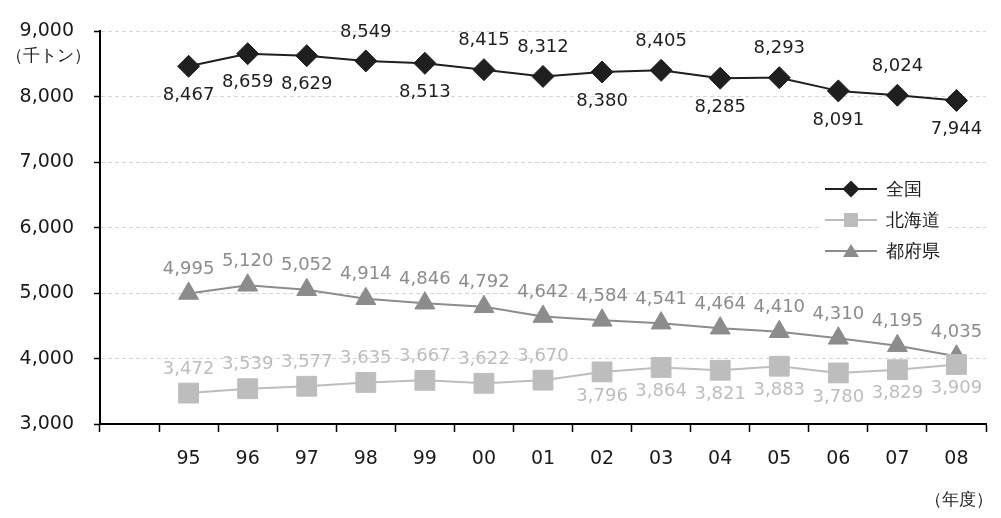 The image size is (1001, 518). I want to click on data-label: 8,513, so click(425, 90).